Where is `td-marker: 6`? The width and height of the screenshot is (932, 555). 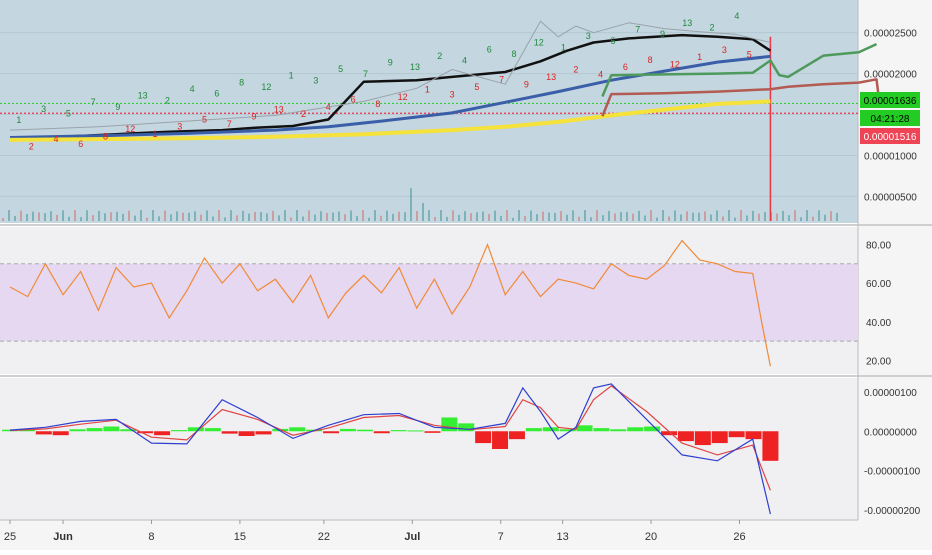 td-marker: 6 is located at coordinates (625, 67).